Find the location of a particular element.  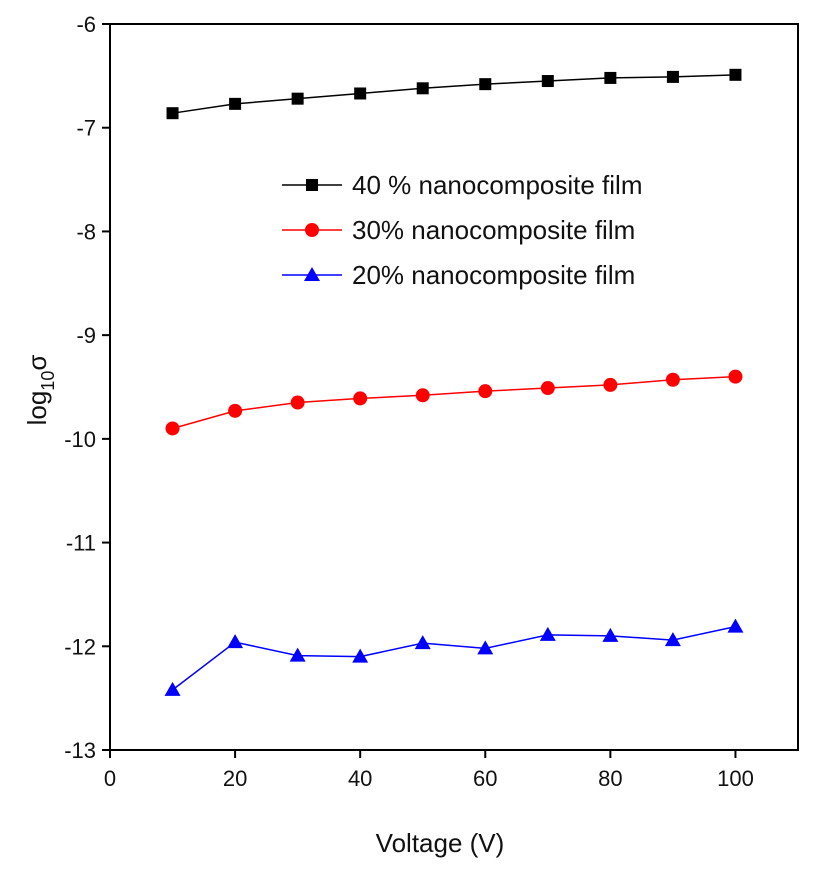

x-tick-label: 80 is located at coordinates (610, 778).